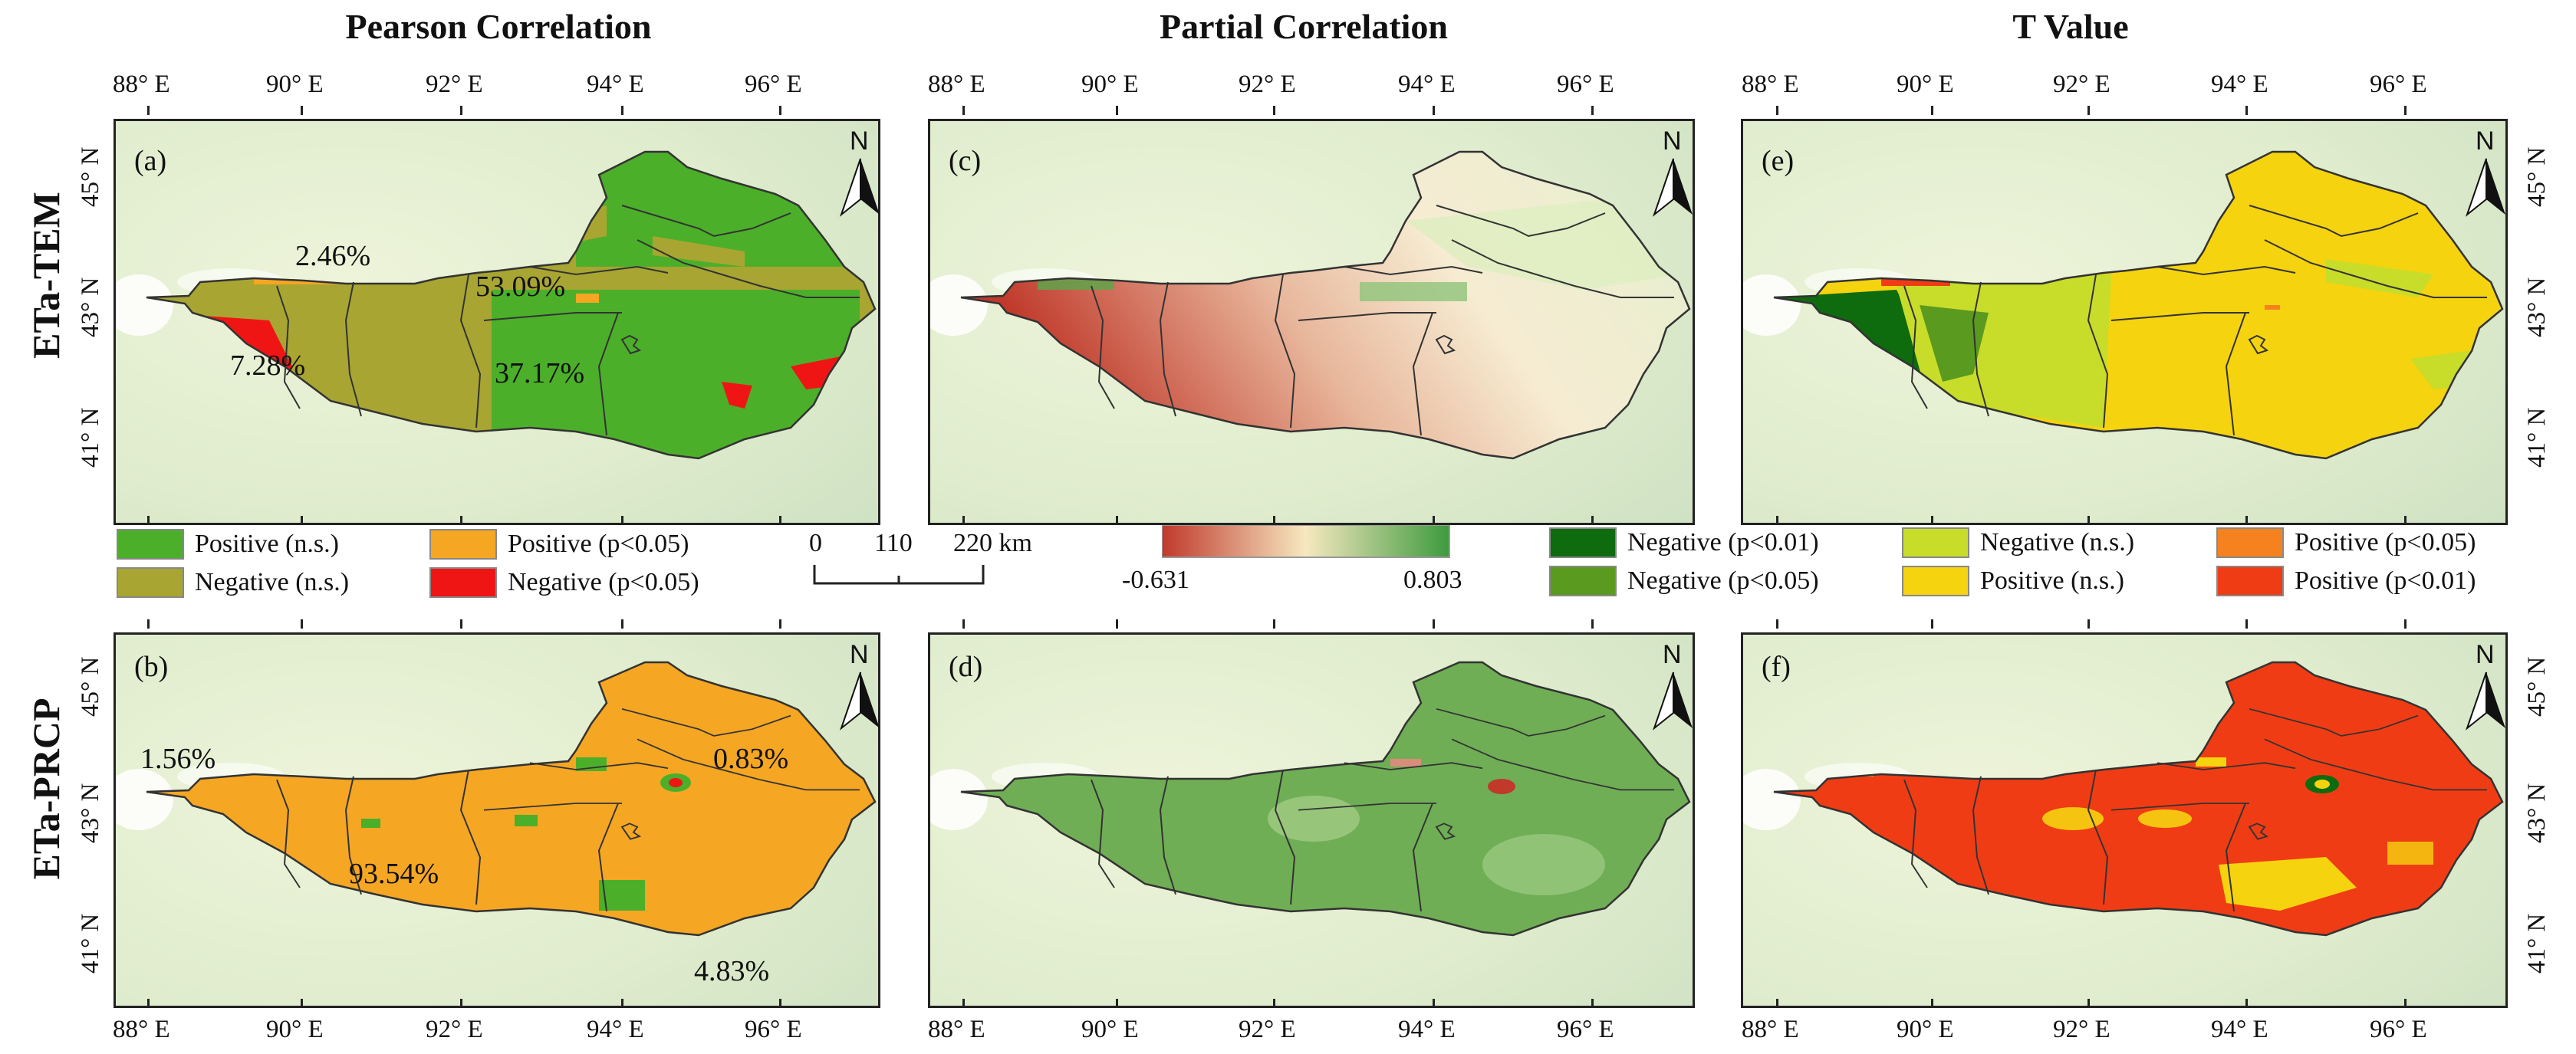 The width and height of the screenshot is (2576, 1054). What do you see at coordinates (598, 544) in the screenshot?
I see `legend-label: Positive (p<0.05)` at bounding box center [598, 544].